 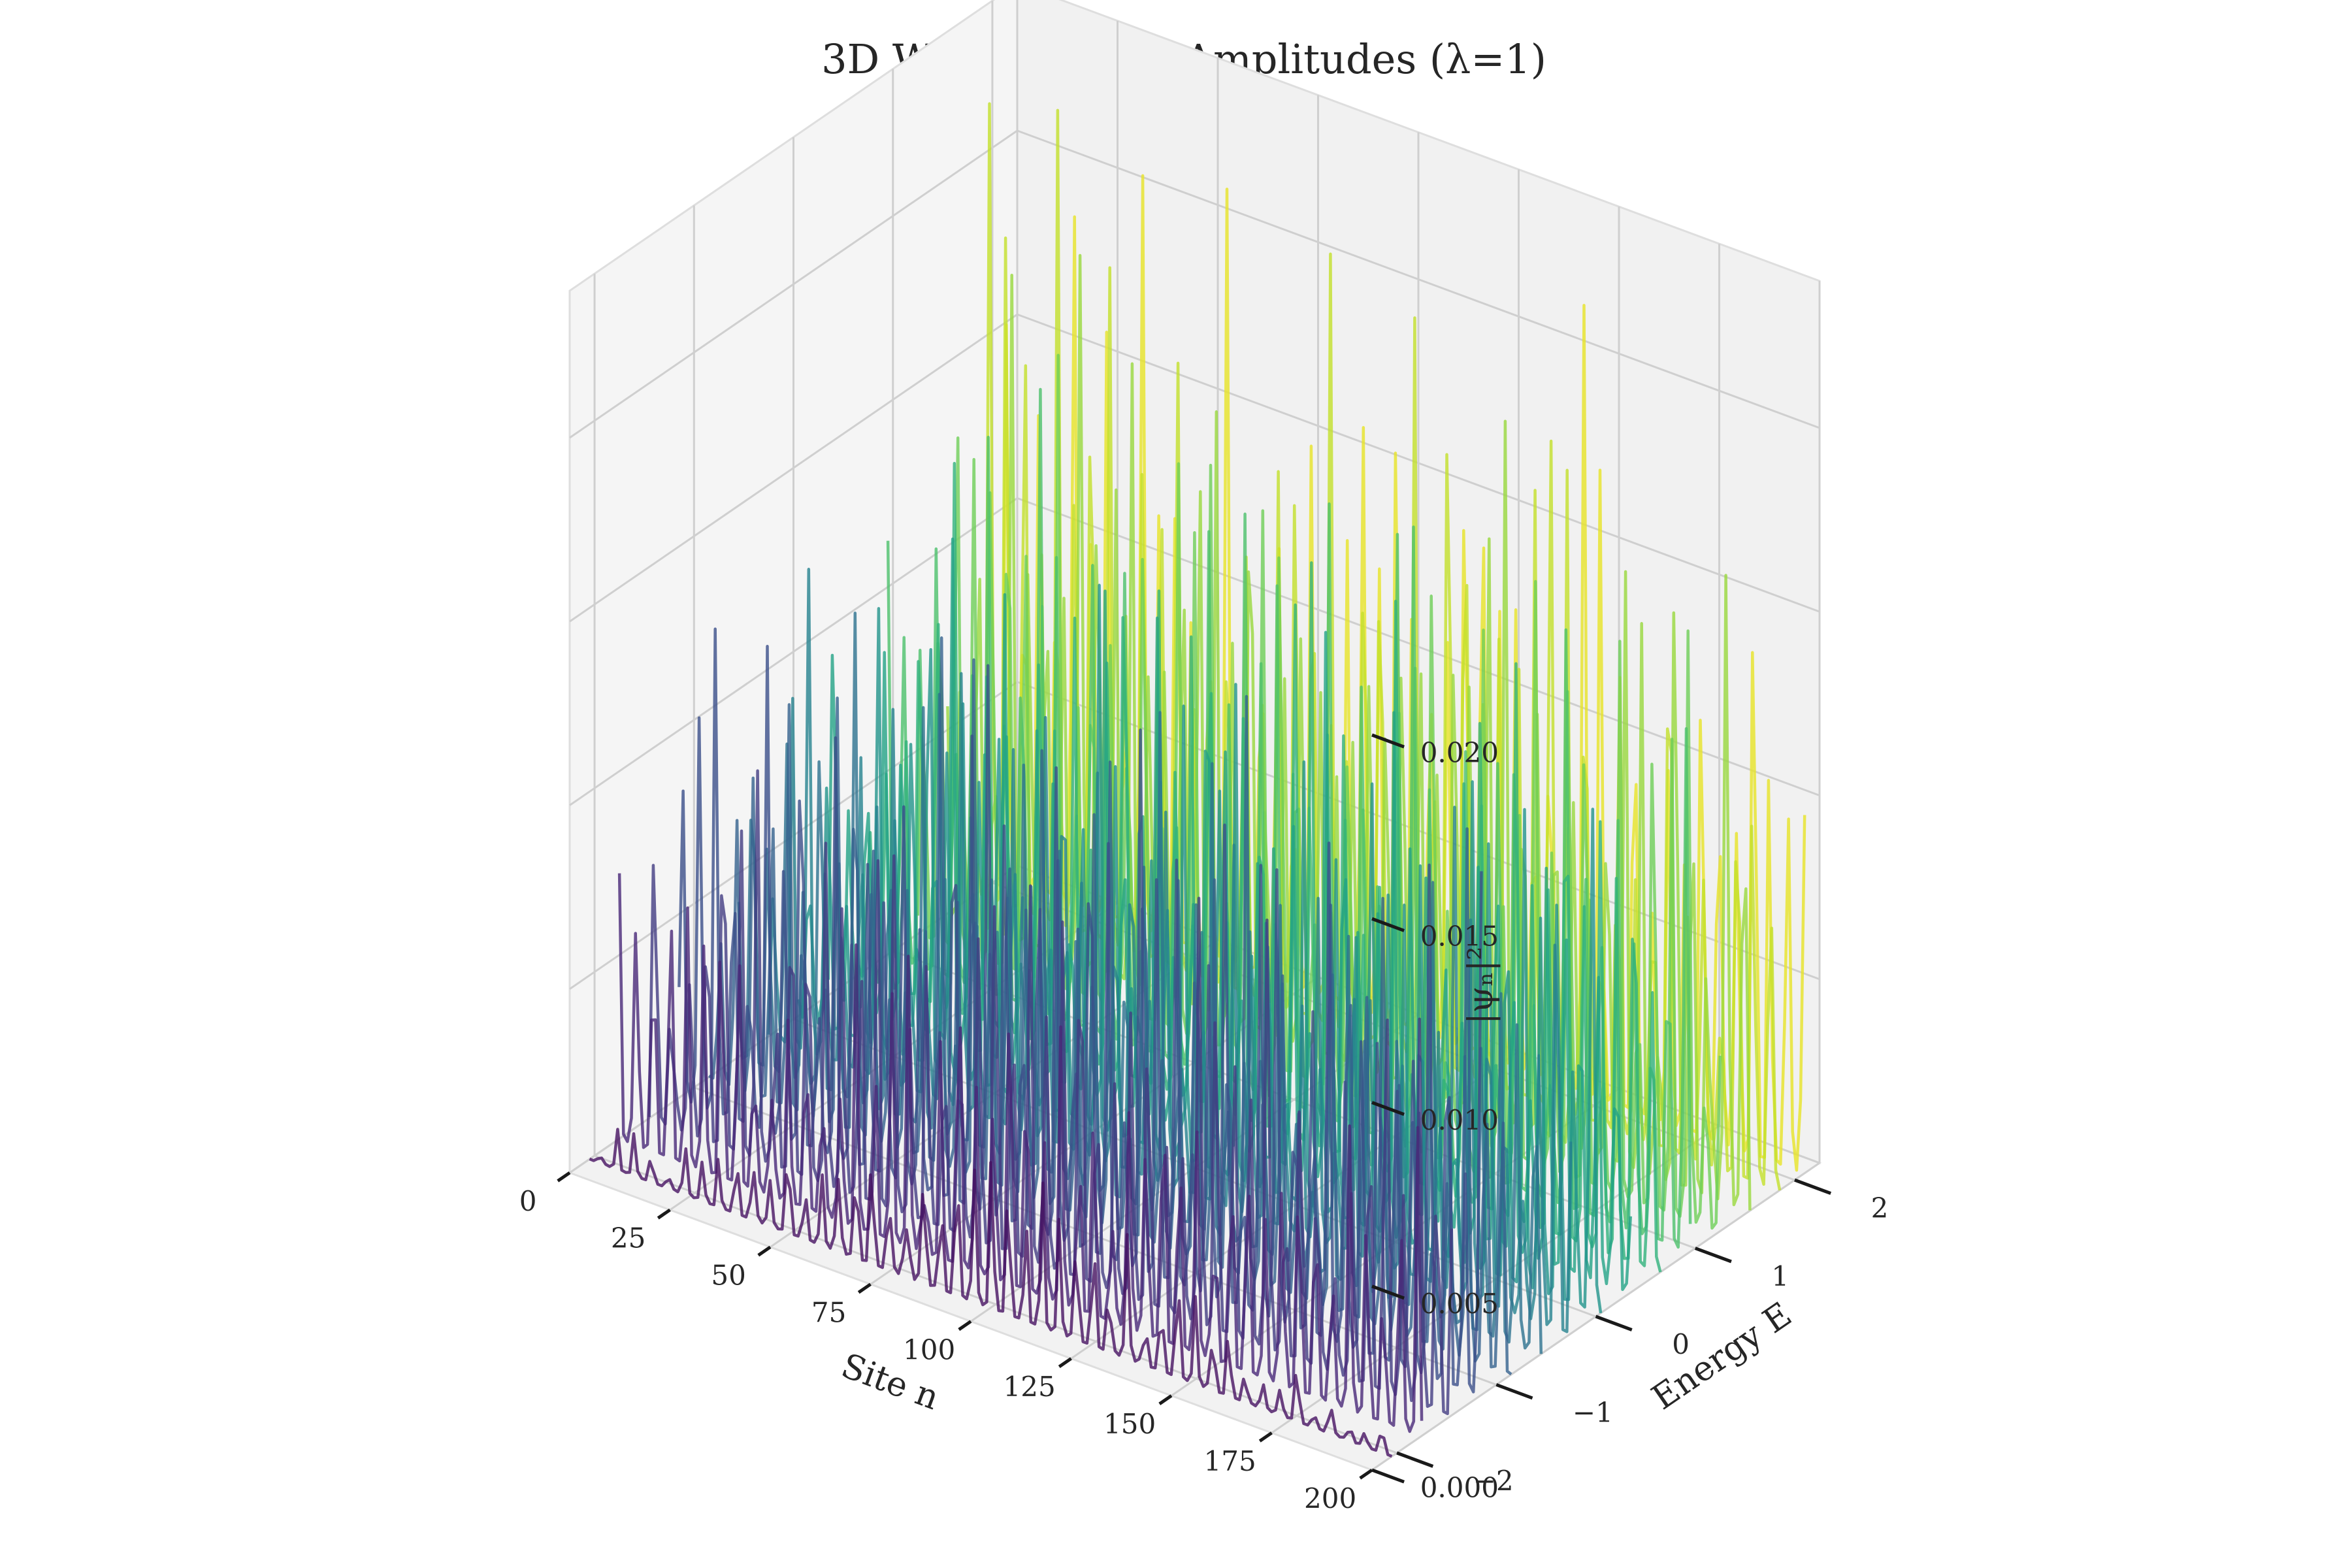 What do you see at coordinates (1722, 1356) in the screenshot?
I see `y-axis-label: Energy E` at bounding box center [1722, 1356].